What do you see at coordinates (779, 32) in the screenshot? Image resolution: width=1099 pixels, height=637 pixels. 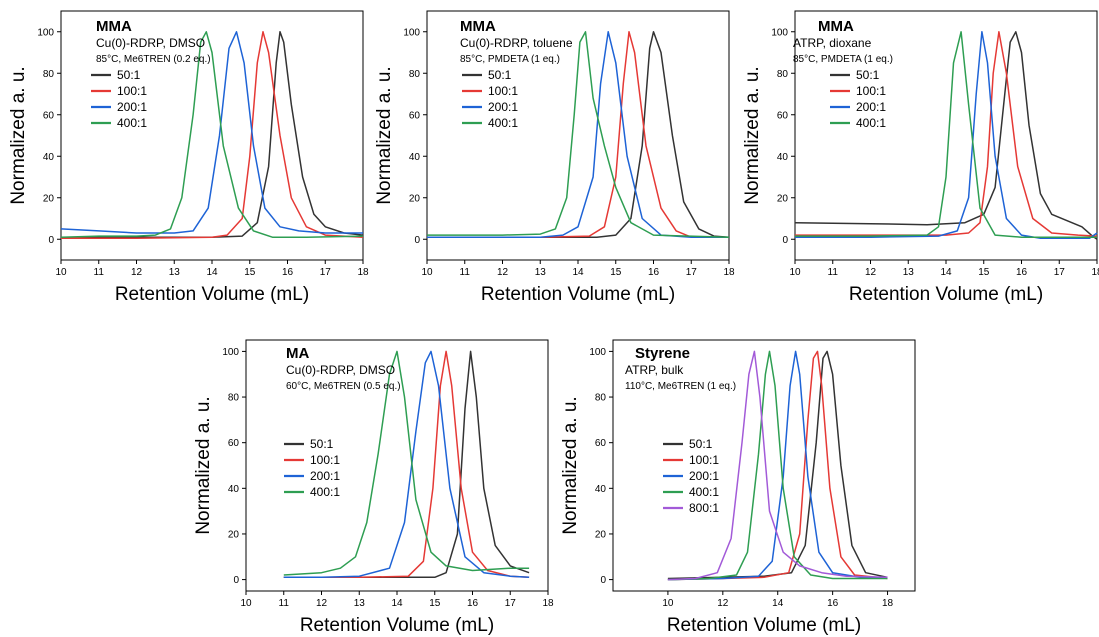 I see `y-tick-label: 100` at bounding box center [779, 32].